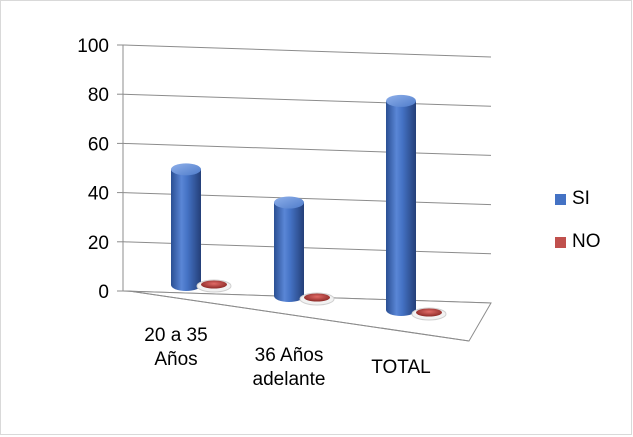 The height and width of the screenshot is (437, 633). I want to click on category-label: 20 a 35 Años, so click(175, 347).